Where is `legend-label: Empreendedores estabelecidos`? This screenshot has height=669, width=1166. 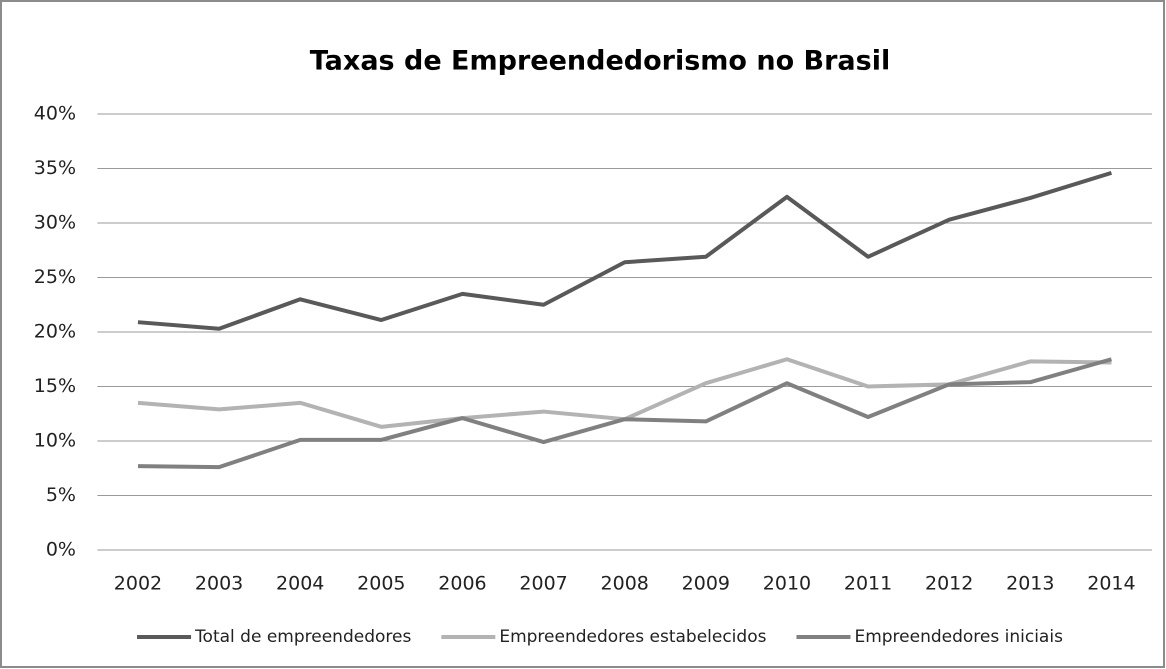 legend-label: Empreendedores estabelecidos is located at coordinates (632, 637).